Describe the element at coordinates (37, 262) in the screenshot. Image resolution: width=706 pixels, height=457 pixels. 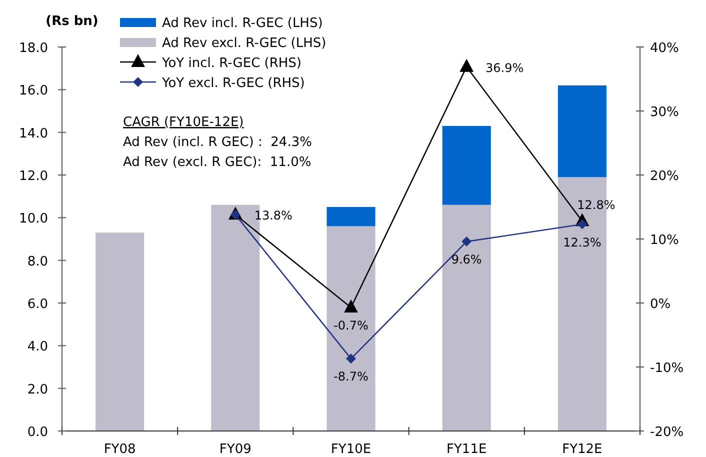
I see `y-tick-label: 8.0` at that location.